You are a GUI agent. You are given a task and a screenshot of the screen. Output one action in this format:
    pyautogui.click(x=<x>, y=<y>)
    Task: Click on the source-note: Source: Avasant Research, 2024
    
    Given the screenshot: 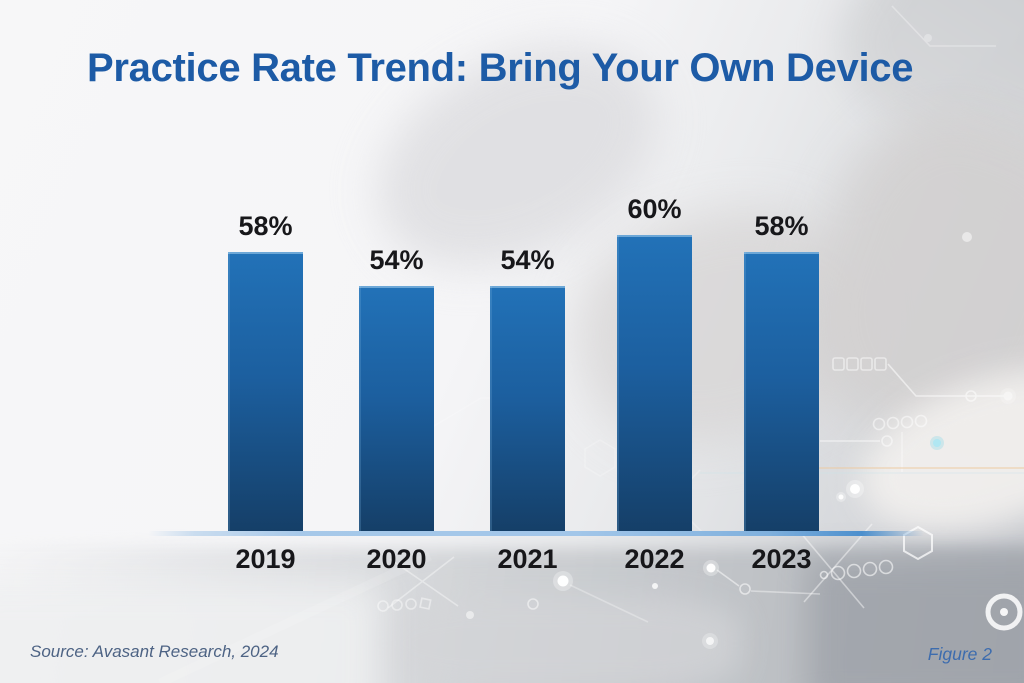 What is the action you would take?
    pyautogui.click(x=154, y=651)
    